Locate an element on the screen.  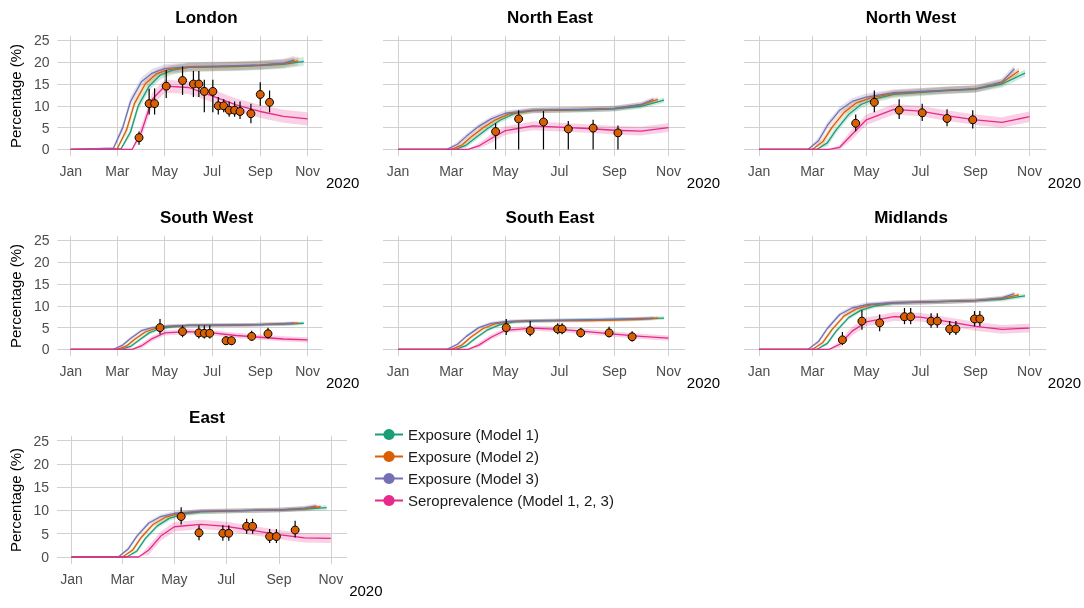
chart-title: North West is located at coordinates (911, 17).